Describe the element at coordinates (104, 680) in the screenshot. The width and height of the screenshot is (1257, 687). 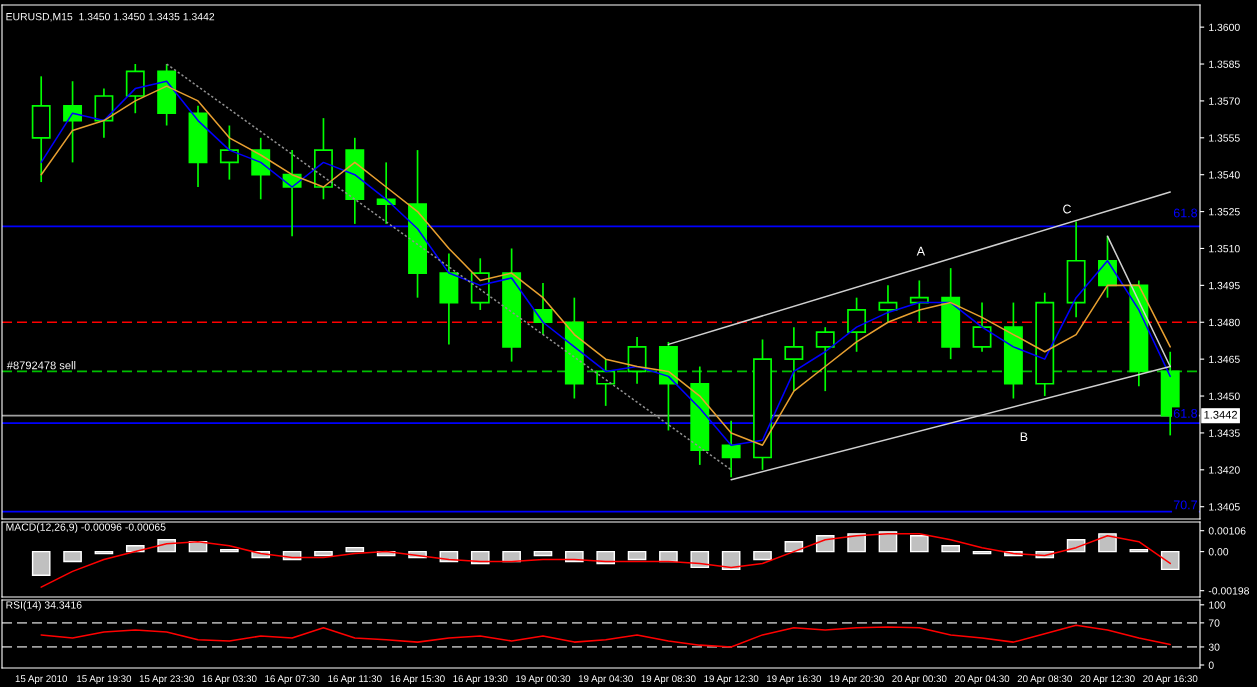
I see `x-tick-label: 15 Apr 19:30` at that location.